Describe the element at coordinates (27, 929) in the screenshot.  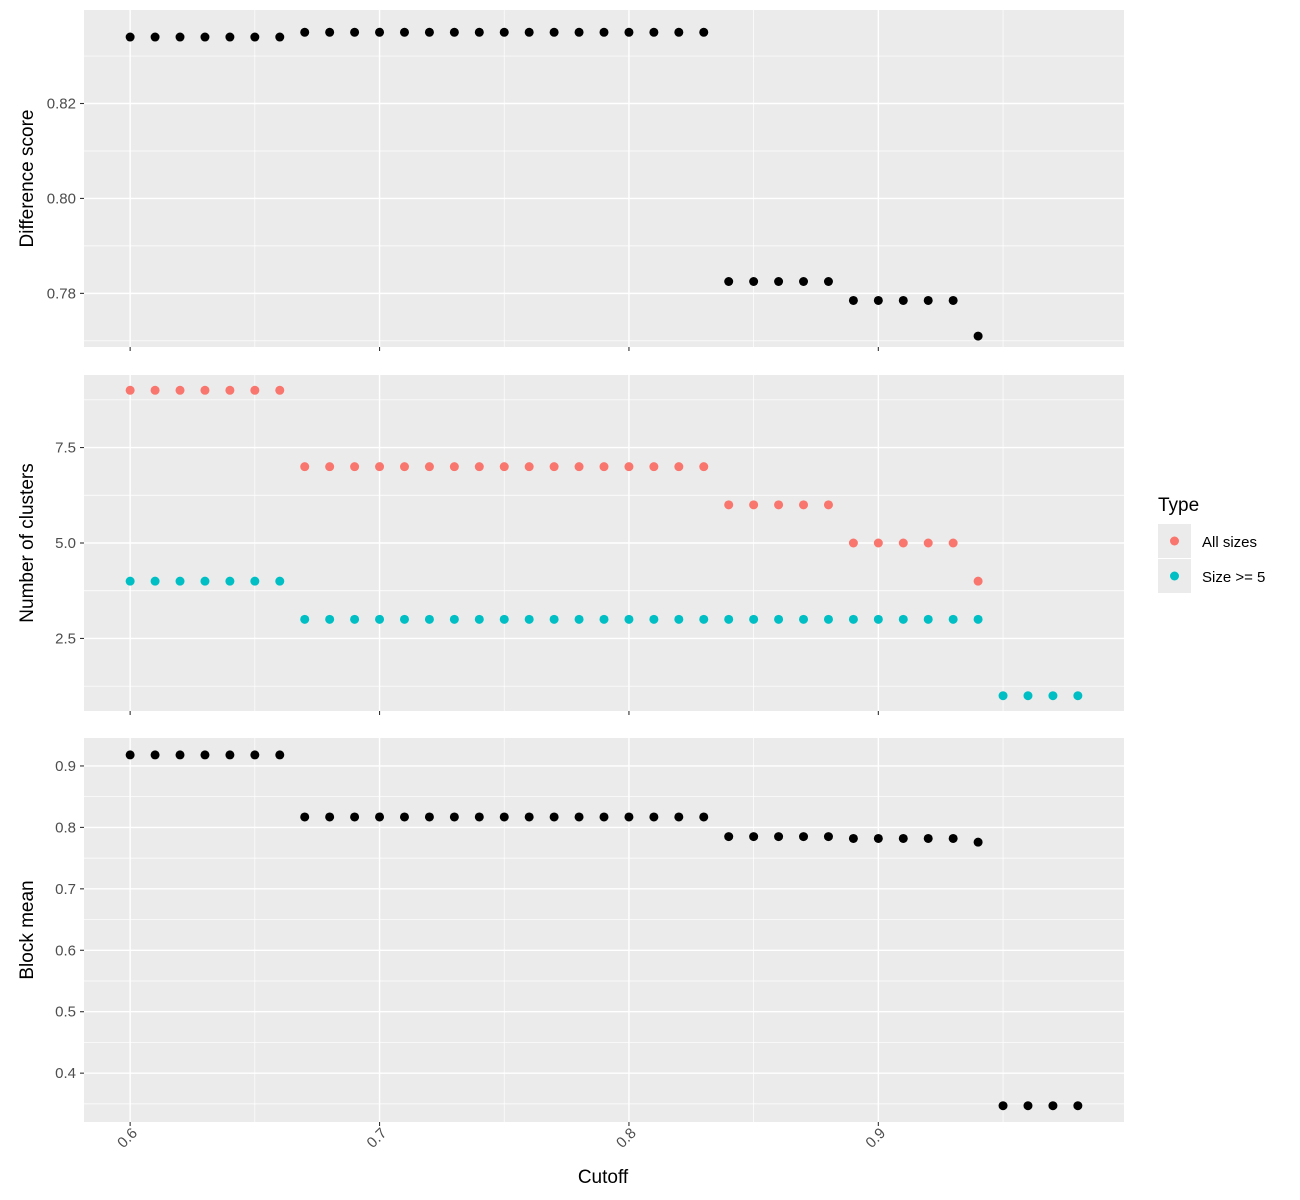
I see `y-axis-title: Block mean` at that location.